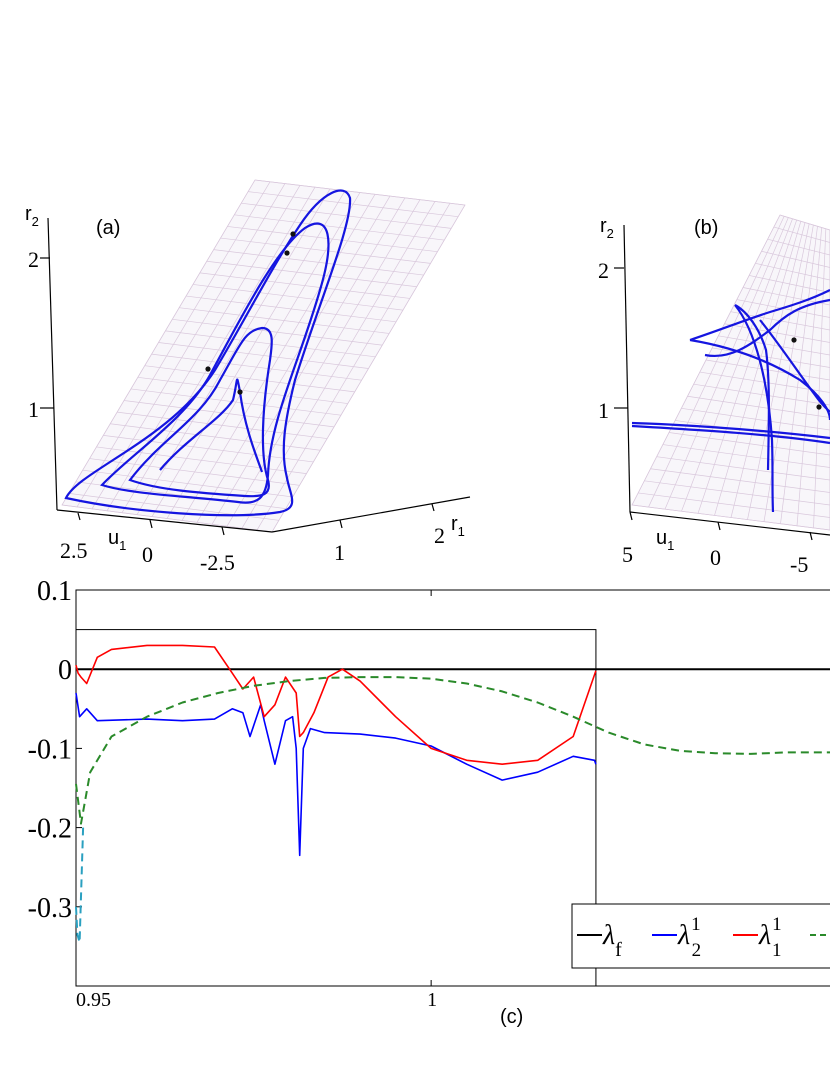  Describe the element at coordinates (432, 1000) in the screenshot. I see `x-tick-label: 1` at that location.